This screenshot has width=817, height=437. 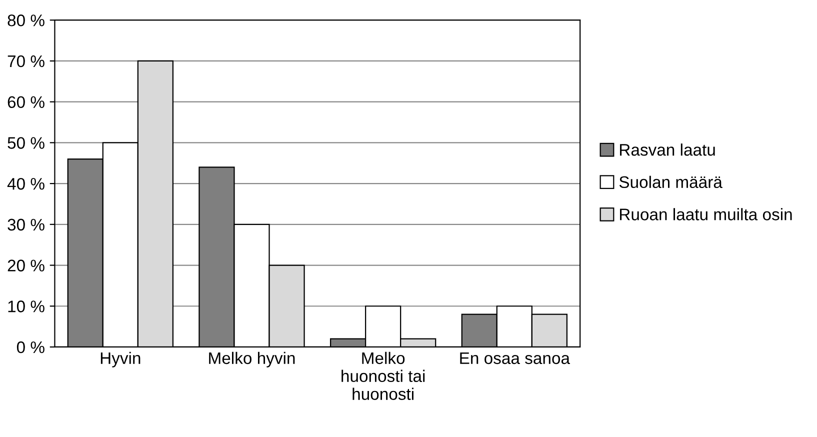 What do you see at coordinates (26, 61) in the screenshot?
I see `y-tick-label: 70 %` at bounding box center [26, 61].